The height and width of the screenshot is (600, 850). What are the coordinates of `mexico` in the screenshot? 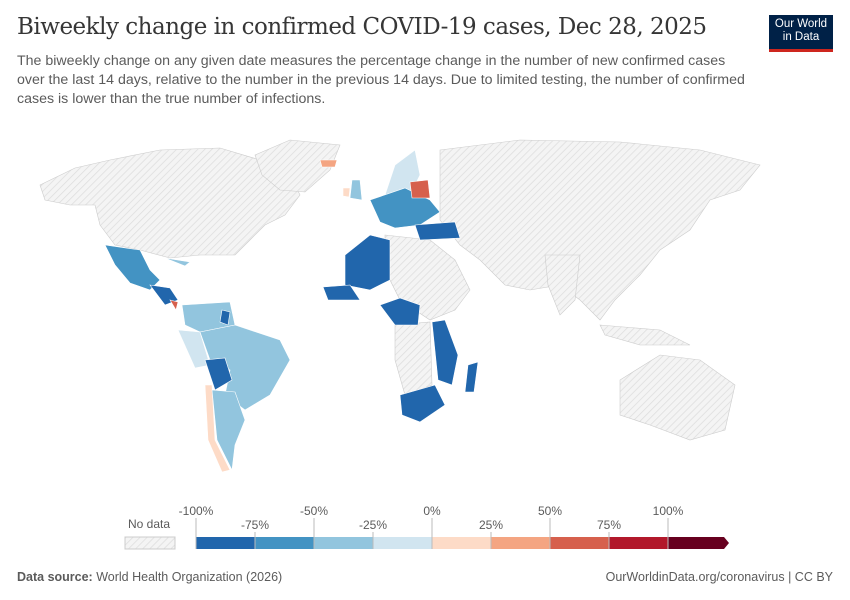 It's located at (132, 267).